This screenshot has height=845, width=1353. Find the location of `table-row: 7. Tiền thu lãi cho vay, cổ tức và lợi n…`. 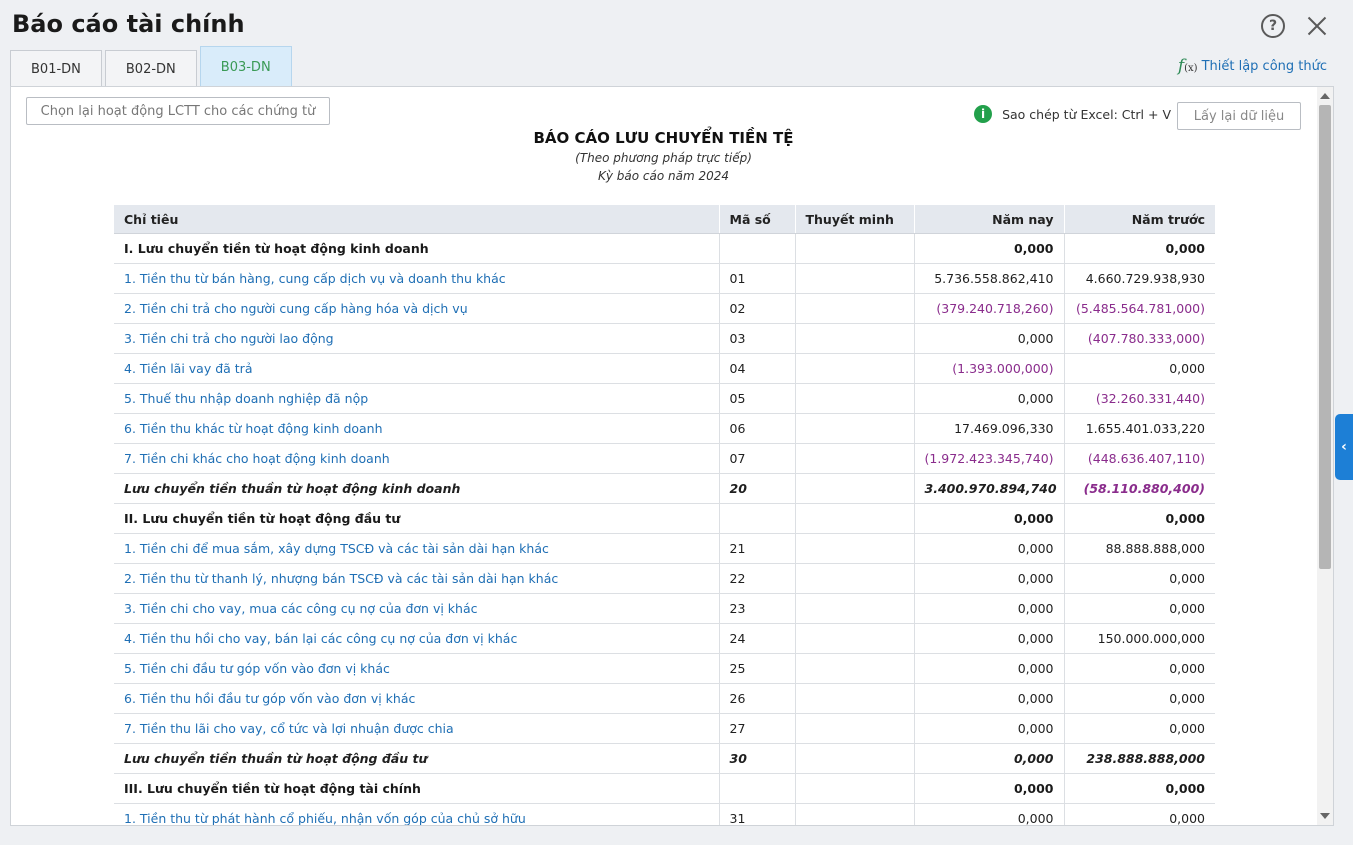

table-row: 7. Tiền thu lãi cho vay, cổ tức và lợi n… is located at coordinates (664, 728).